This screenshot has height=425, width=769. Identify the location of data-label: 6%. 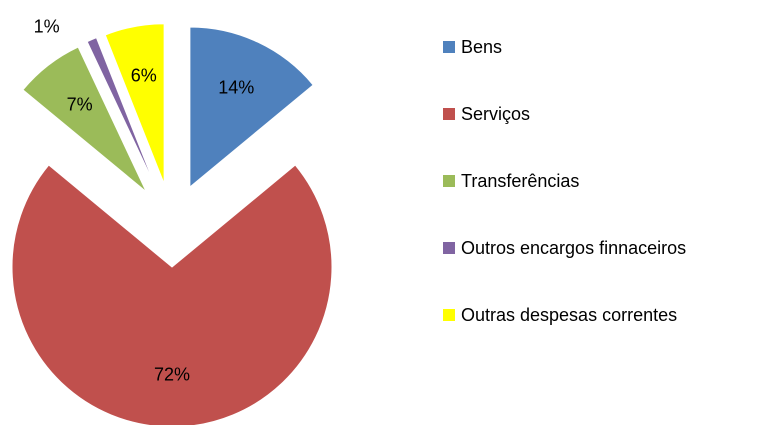
(144, 76).